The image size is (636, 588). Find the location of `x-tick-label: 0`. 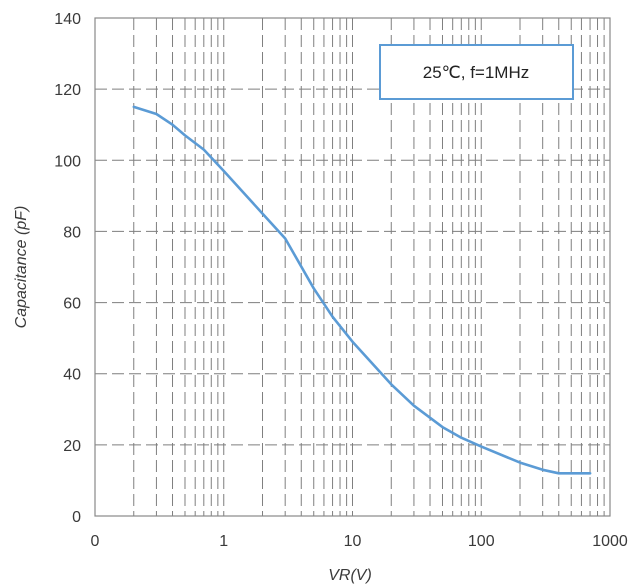

x-tick-label: 0 is located at coordinates (95, 541).